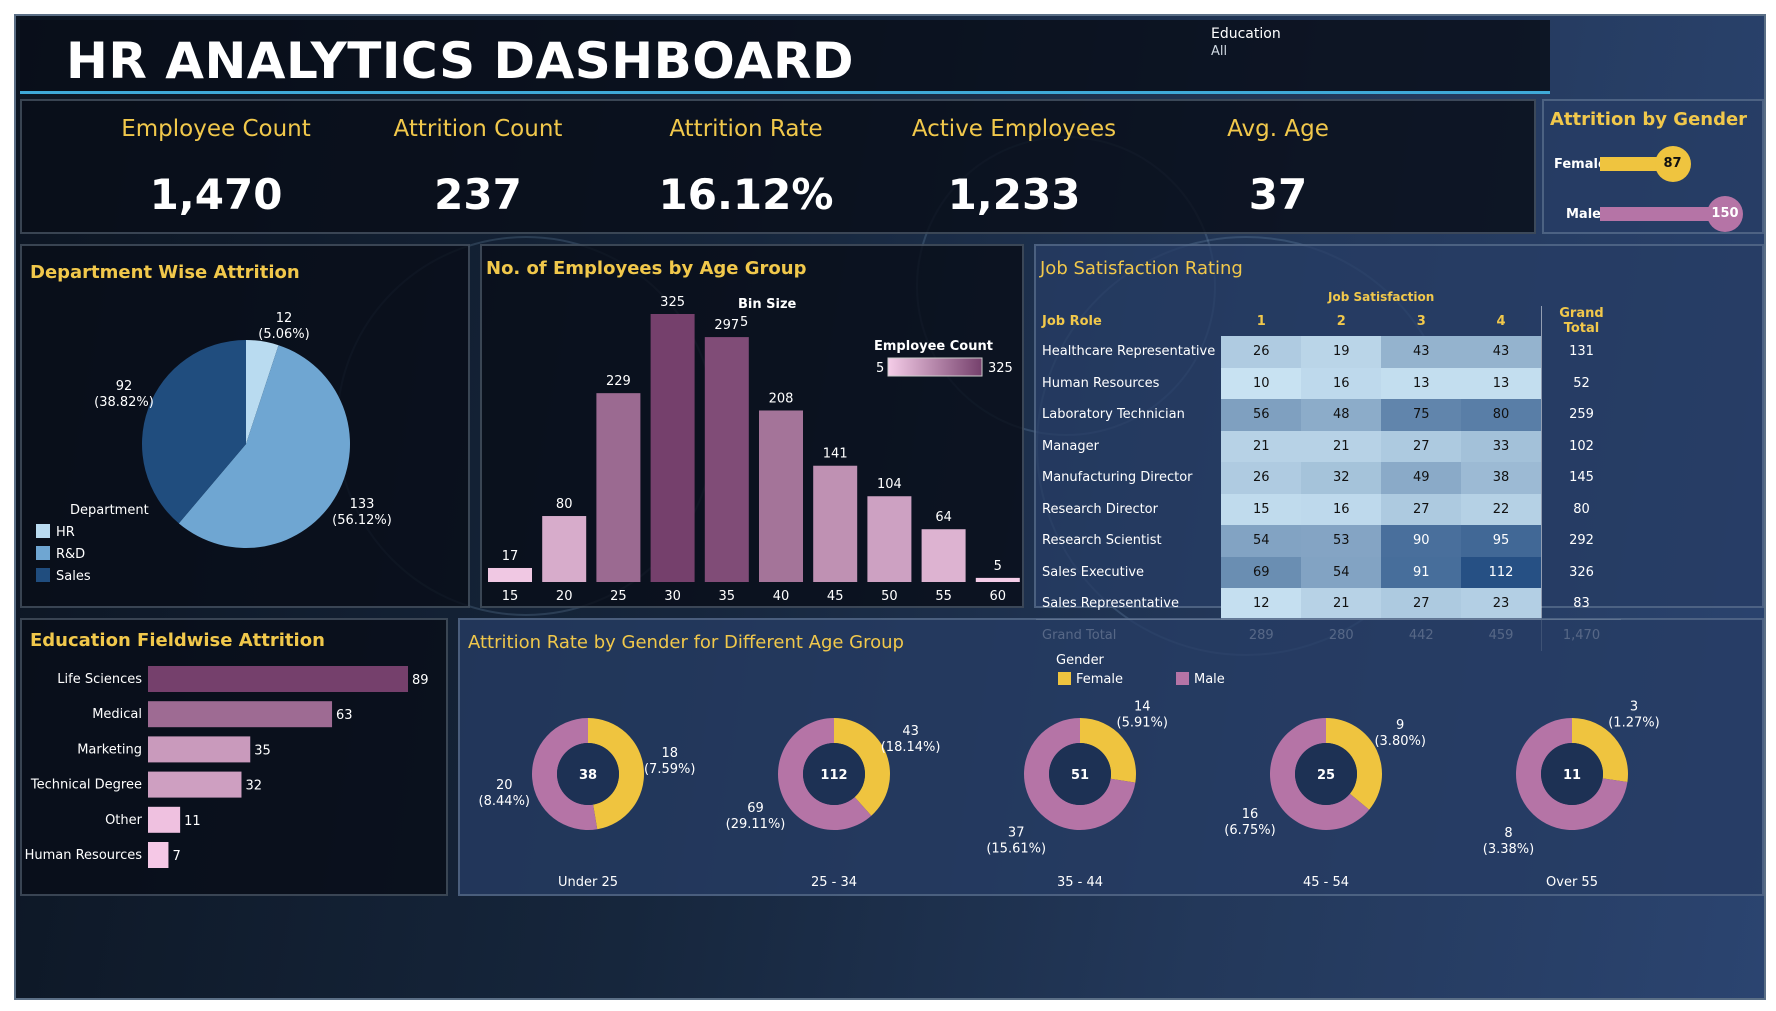  Describe the element at coordinates (744, 322) in the screenshot. I see `bin-size-value: 5` at that location.